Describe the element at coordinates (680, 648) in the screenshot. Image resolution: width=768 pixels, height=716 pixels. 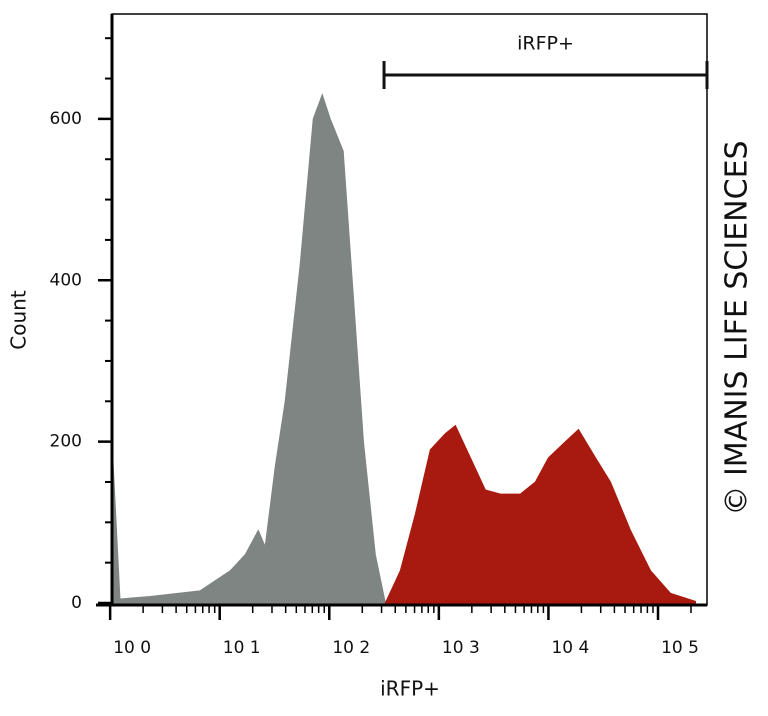
I see `x-tick-label: 10 5` at that location.